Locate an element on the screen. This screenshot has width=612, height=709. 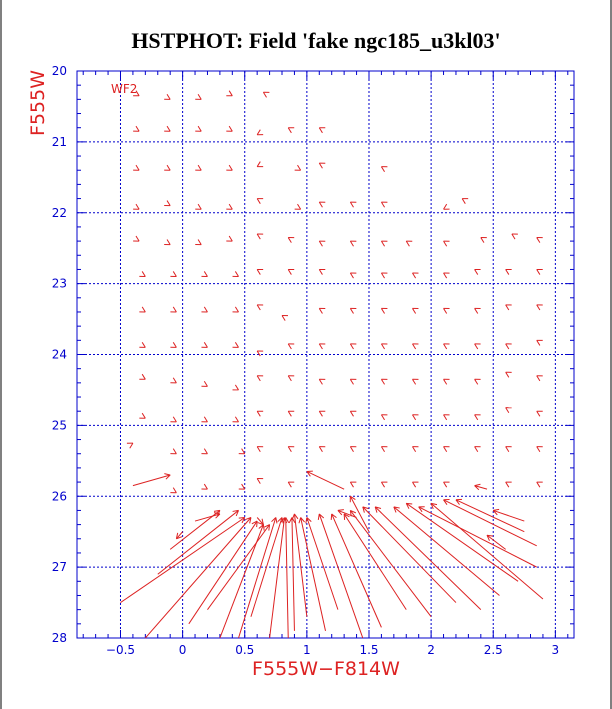
y-tick-label: 20 is located at coordinates (59, 71).